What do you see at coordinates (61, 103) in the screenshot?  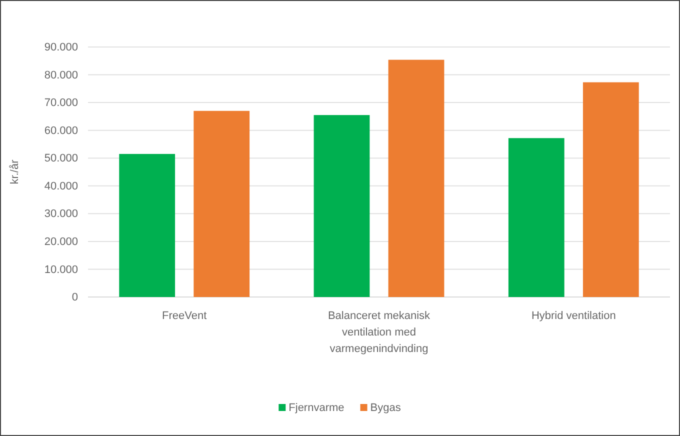 I see `y-tick-label: 70.000` at bounding box center [61, 103].